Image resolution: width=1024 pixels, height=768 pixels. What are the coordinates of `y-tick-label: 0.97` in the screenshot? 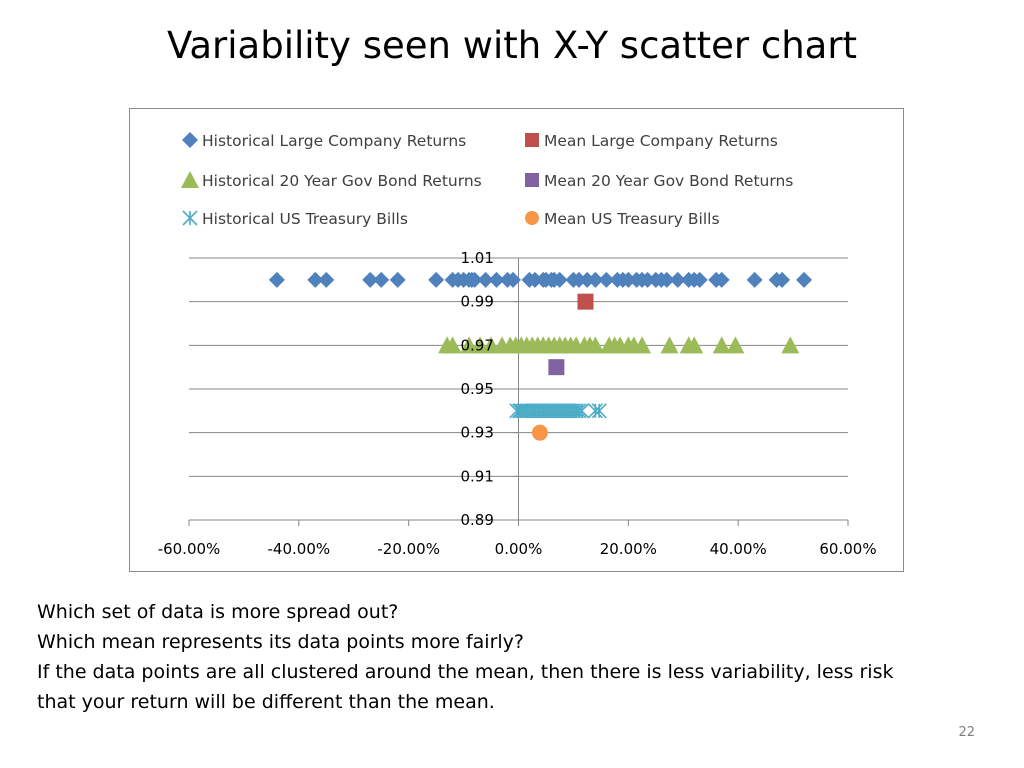 It's located at (477, 345).